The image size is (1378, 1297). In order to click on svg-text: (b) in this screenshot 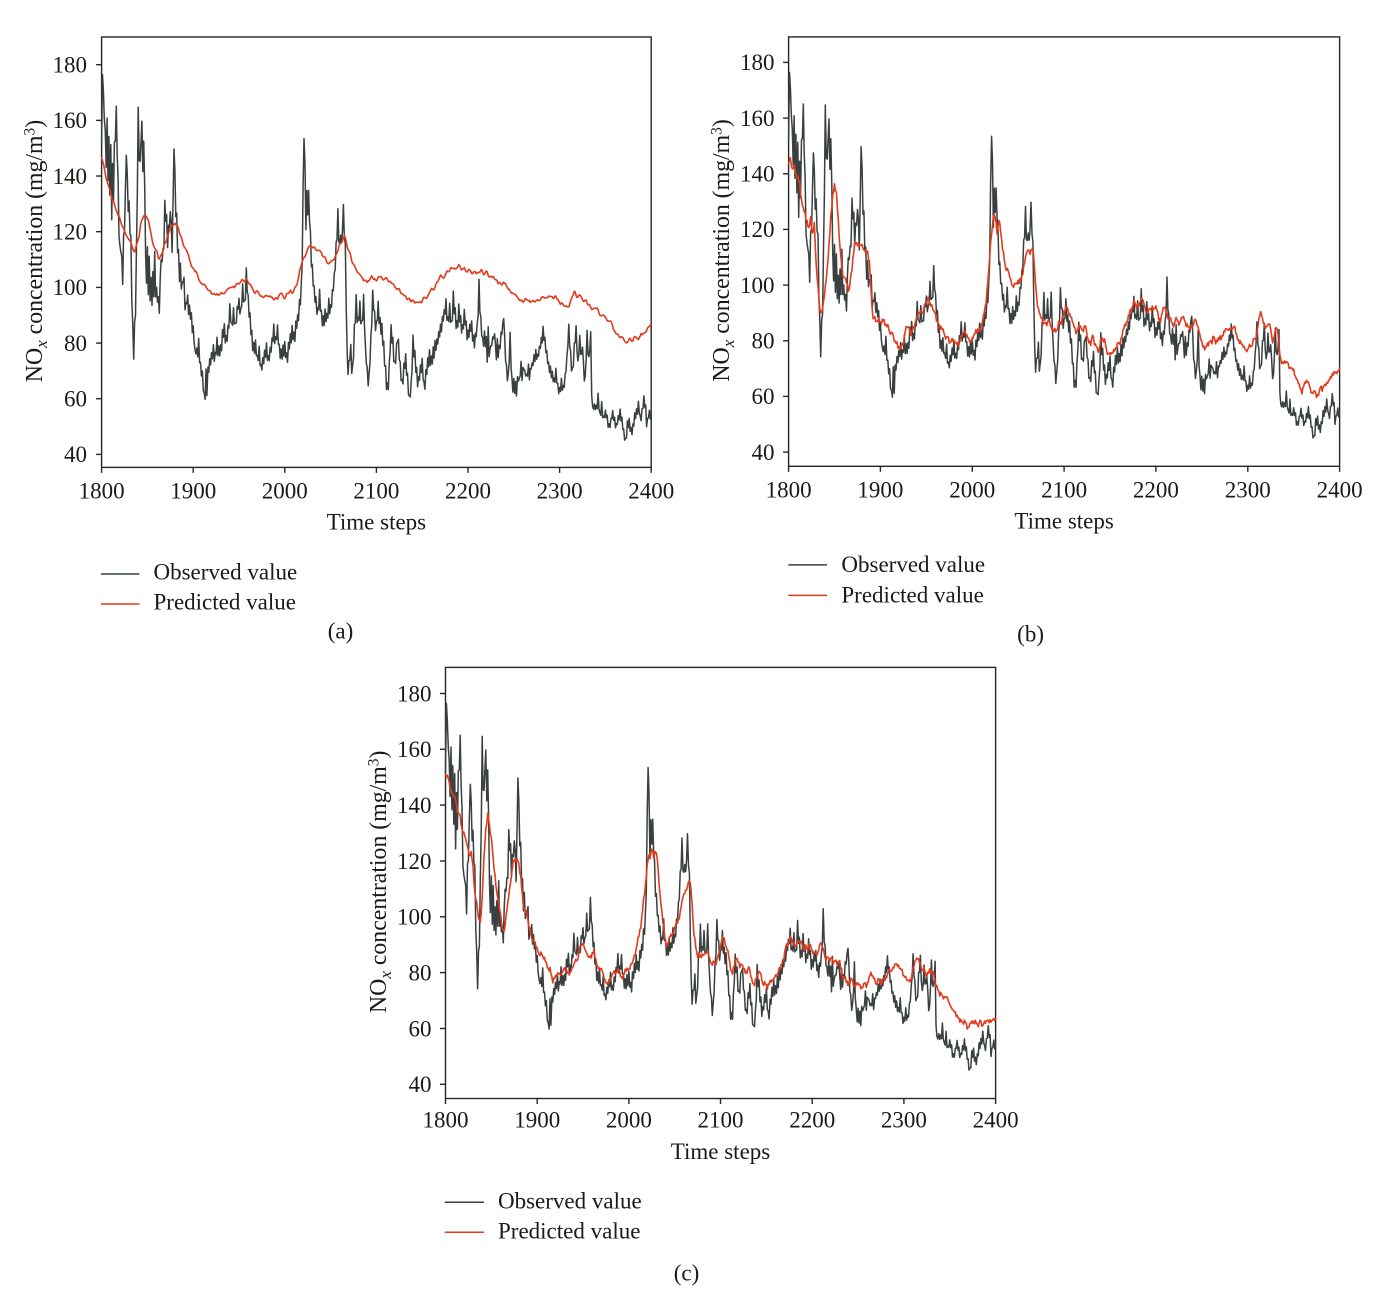, I will do `click(1030, 634)`.